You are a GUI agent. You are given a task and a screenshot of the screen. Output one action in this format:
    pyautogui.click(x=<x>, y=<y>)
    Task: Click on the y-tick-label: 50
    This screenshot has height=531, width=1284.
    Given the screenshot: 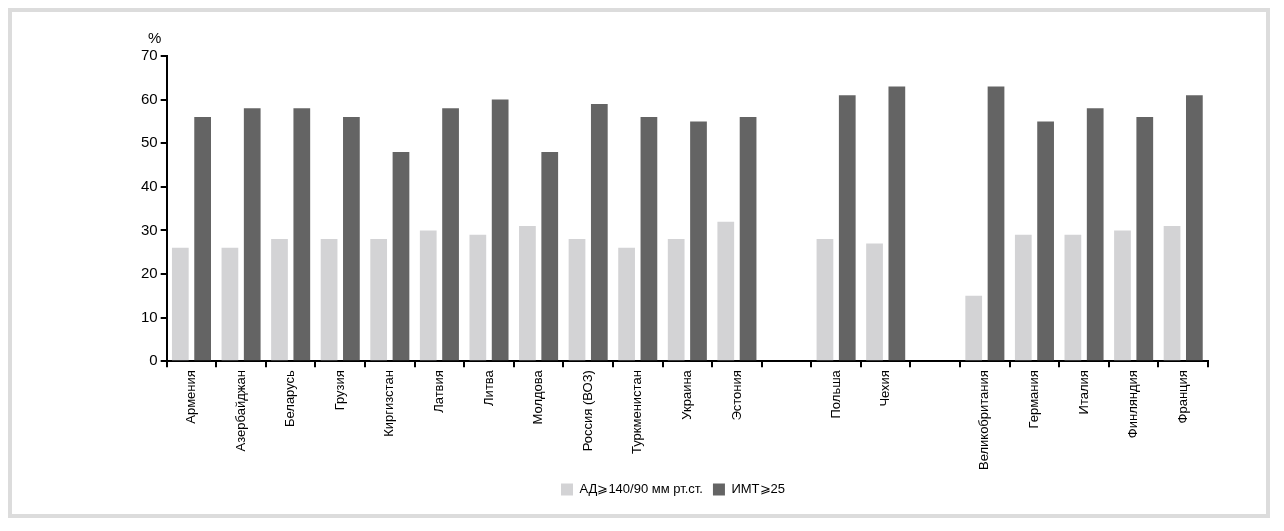 What is the action you would take?
    pyautogui.click(x=149, y=142)
    